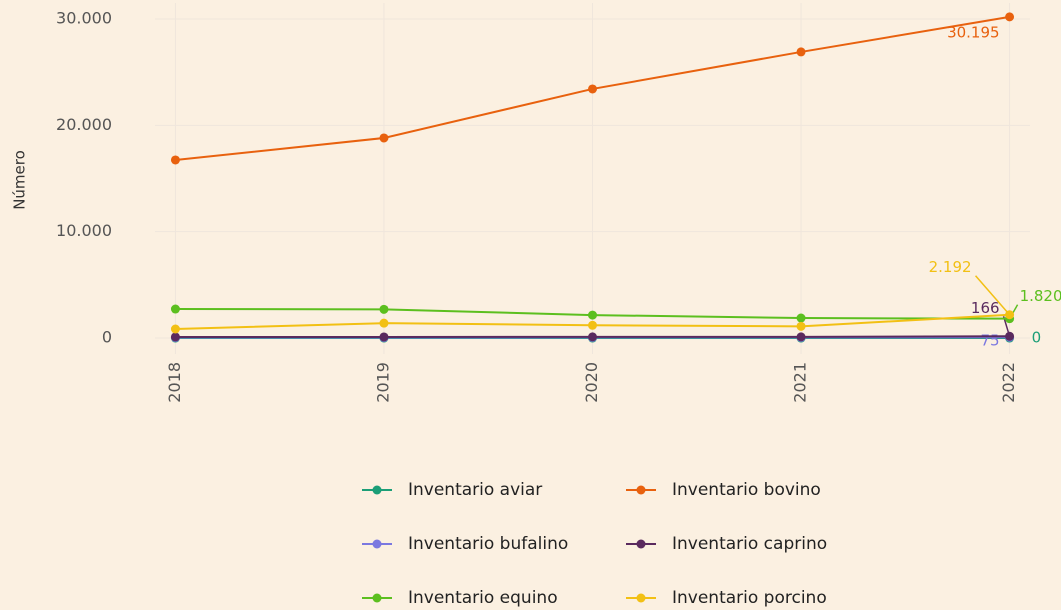 The height and width of the screenshot is (610, 1061). What do you see at coordinates (989, 341) in the screenshot?
I see `data-label: 75` at bounding box center [989, 341].